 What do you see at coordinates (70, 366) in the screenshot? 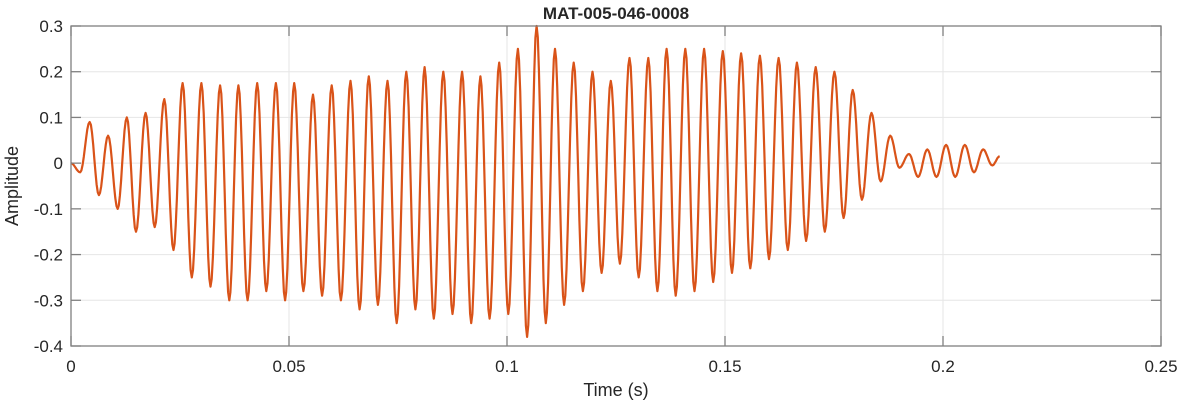
I see `x-tick-label: 0` at bounding box center [70, 366].